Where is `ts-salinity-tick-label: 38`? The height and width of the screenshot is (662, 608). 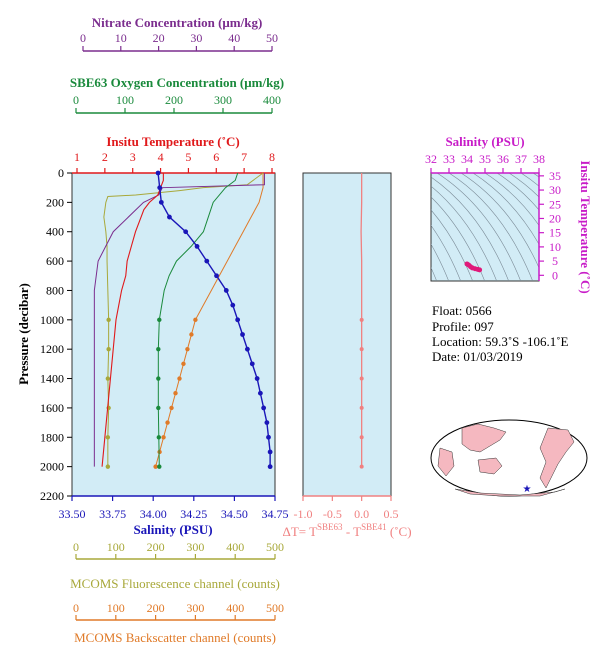
ts-salinity-tick-label: 38 is located at coordinates (539, 159).